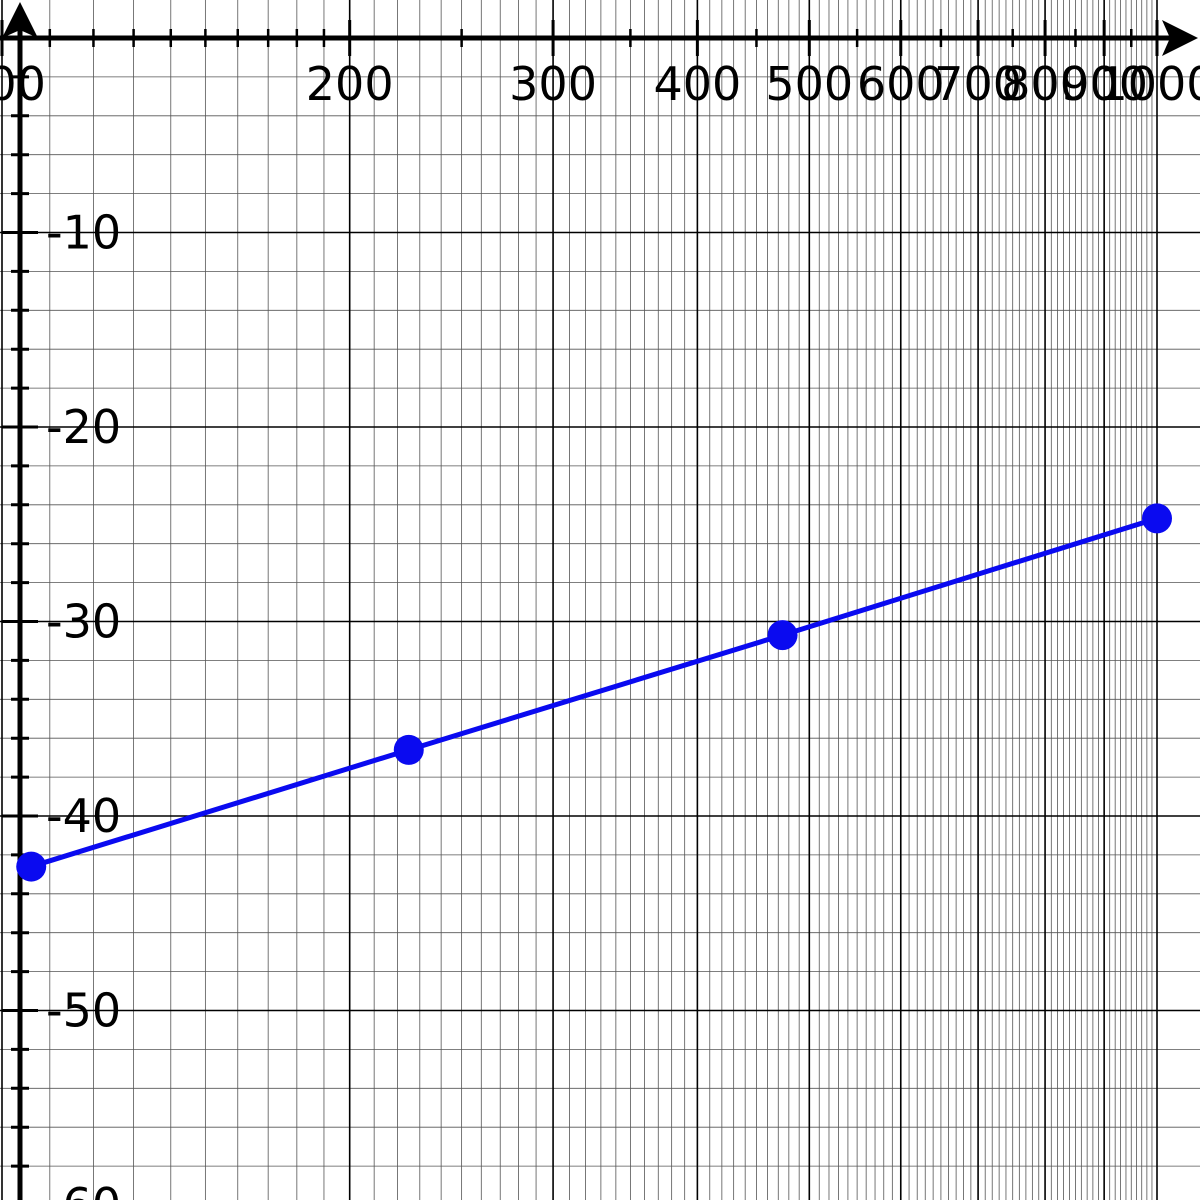 This screenshot has height=1200, width=1200. What do you see at coordinates (1149, 84) in the screenshot?
I see `x-tick-label: 1000` at bounding box center [1149, 84].